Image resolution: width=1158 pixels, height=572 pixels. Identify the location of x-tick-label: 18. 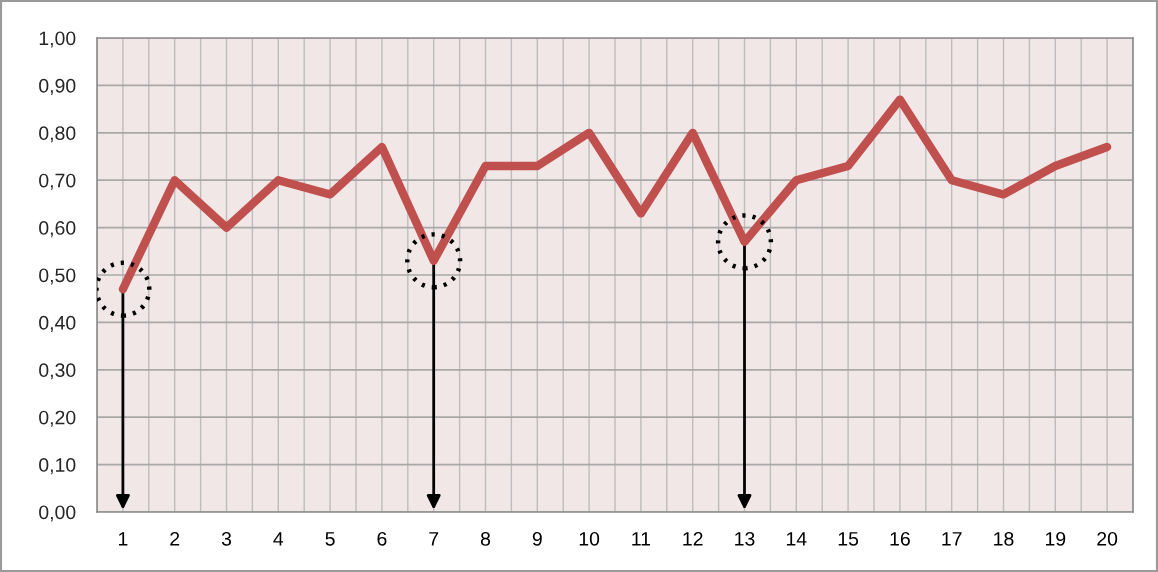
(1004, 538).